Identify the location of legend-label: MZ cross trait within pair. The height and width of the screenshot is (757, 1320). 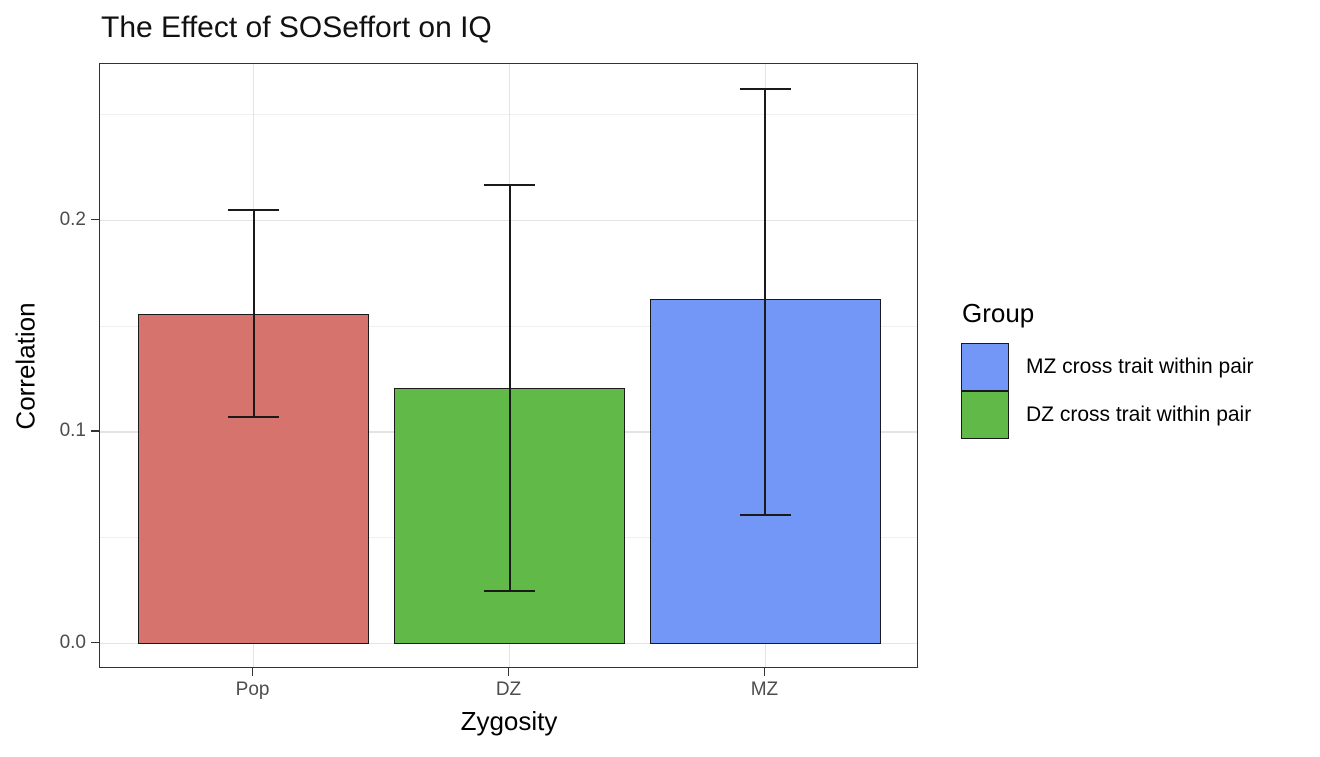
(1140, 366).